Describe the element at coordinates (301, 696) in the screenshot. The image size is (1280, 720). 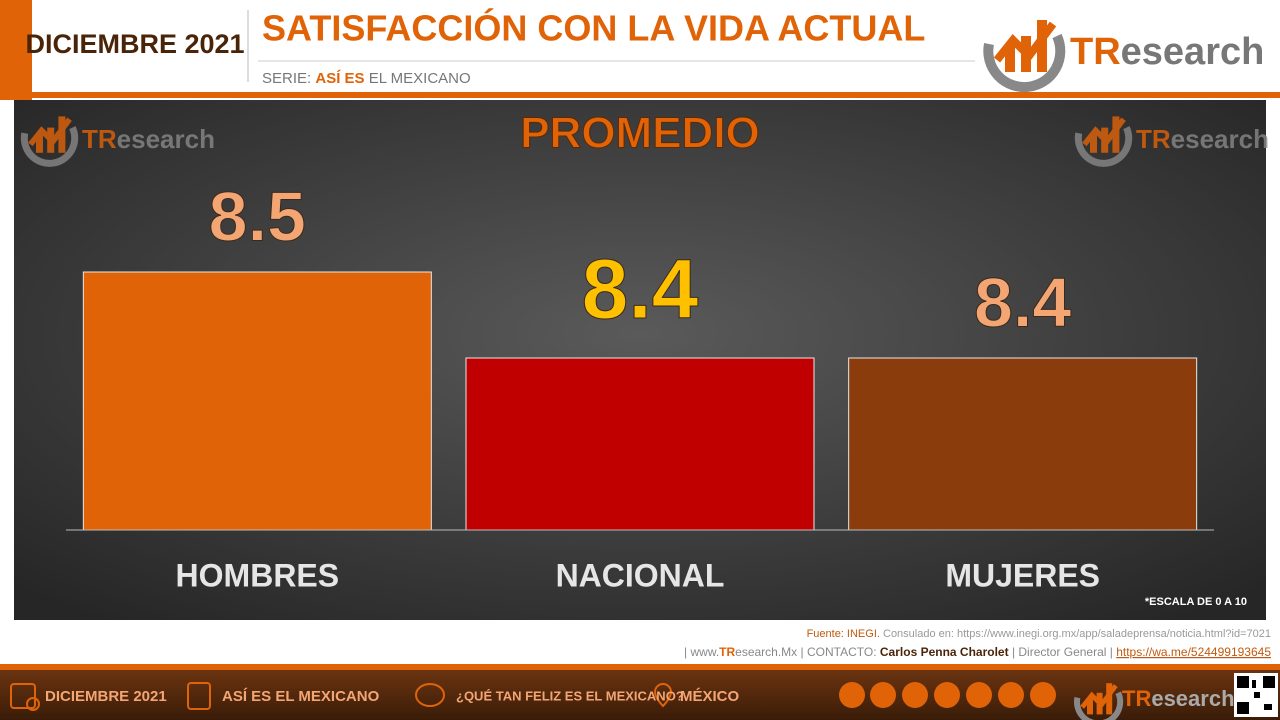
I see `bottom-item: ASÍ ES EL MEXICANO` at that location.